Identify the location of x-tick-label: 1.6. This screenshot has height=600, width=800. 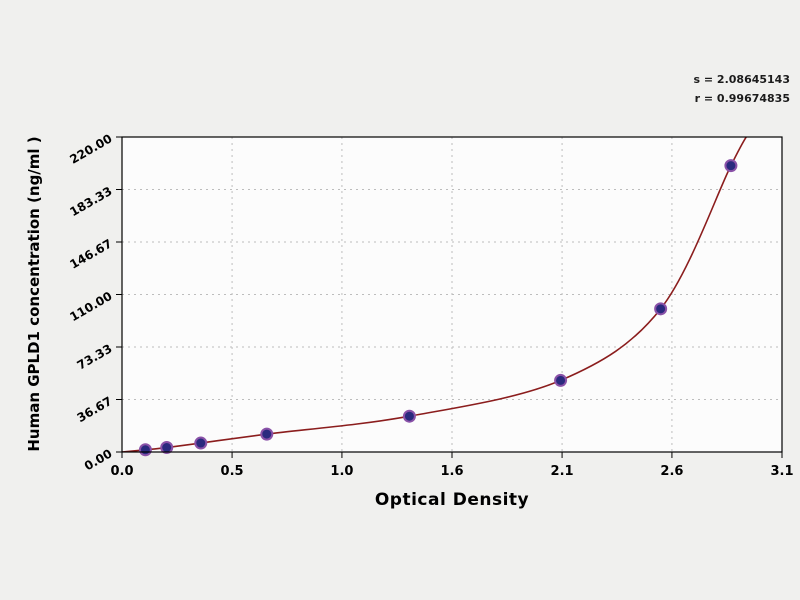
(451, 471).